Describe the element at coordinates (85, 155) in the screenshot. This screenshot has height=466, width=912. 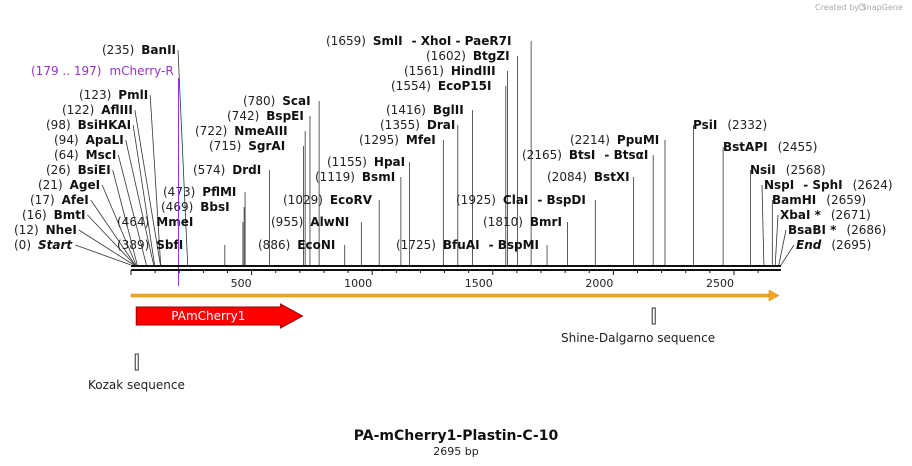
I see `site-label: (64) MscI` at that location.